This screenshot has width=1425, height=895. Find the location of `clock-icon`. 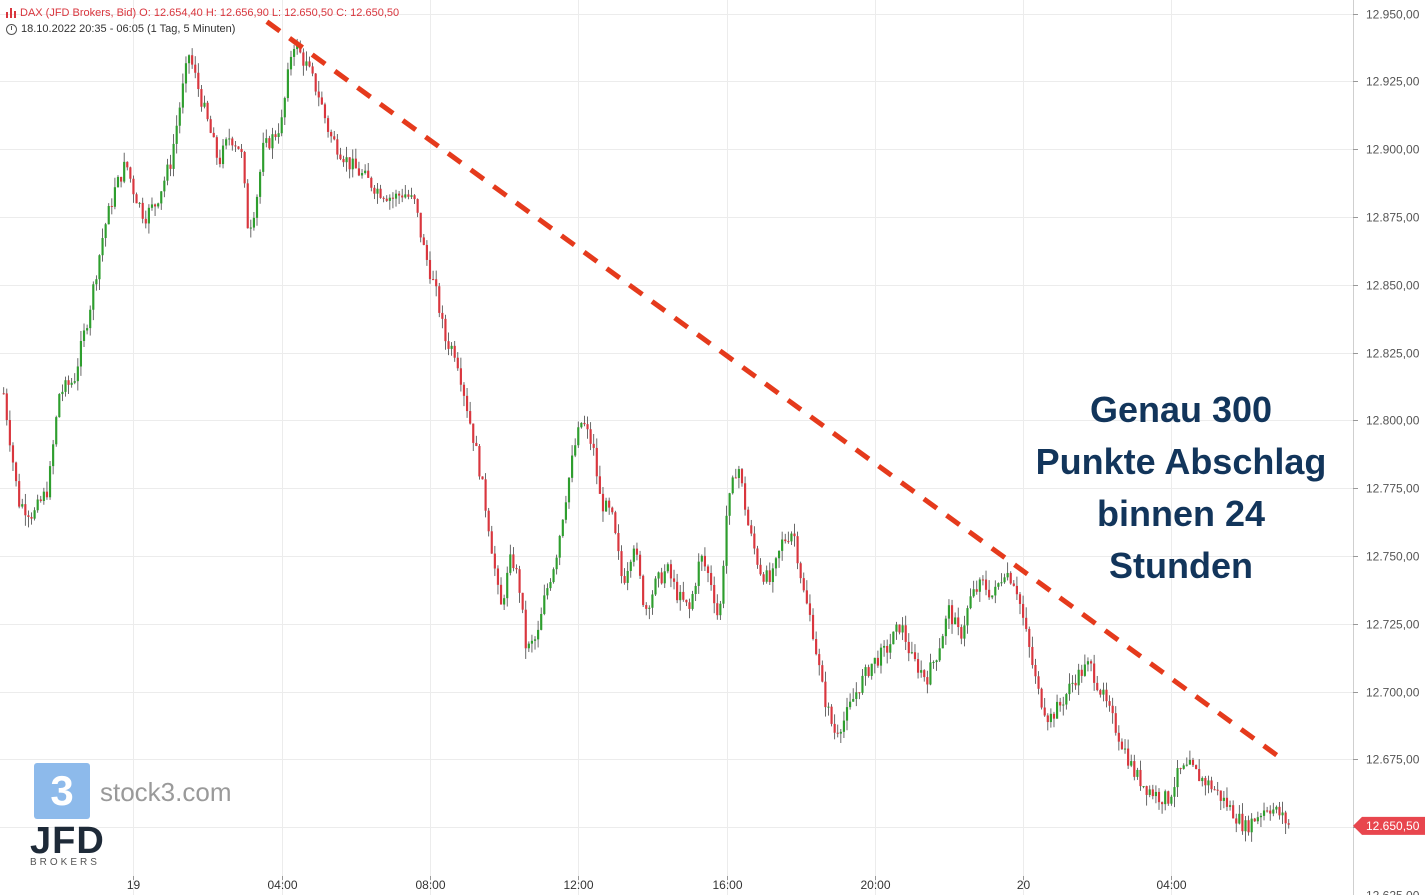

clock-icon is located at coordinates (11, 29).